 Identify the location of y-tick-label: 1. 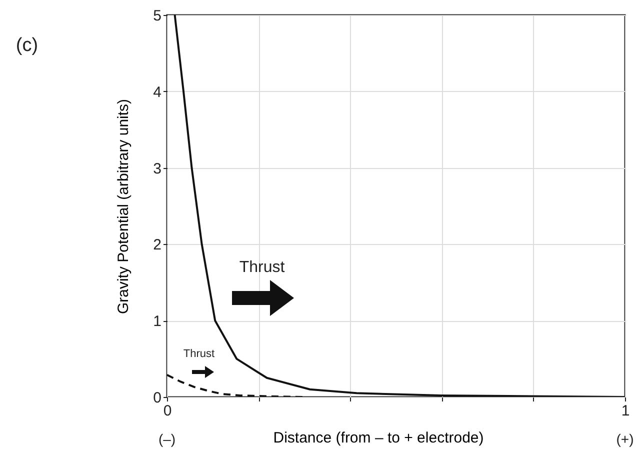
(157, 321).